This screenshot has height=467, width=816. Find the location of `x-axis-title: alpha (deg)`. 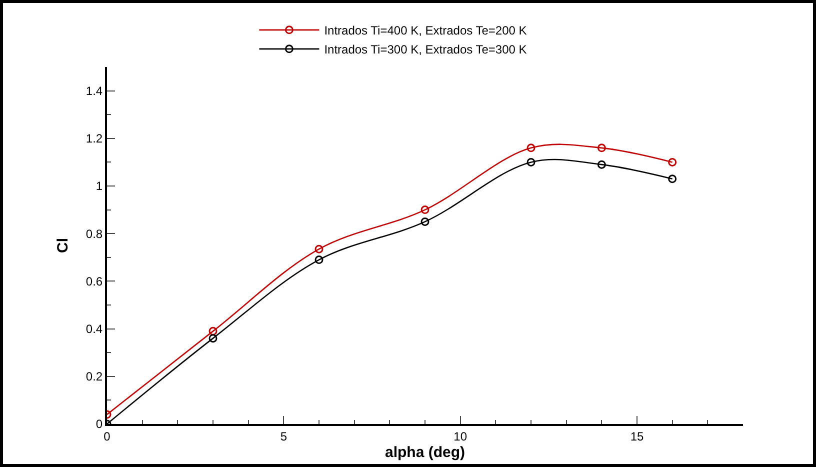

x-axis-title: alpha (deg) is located at coordinates (425, 452).